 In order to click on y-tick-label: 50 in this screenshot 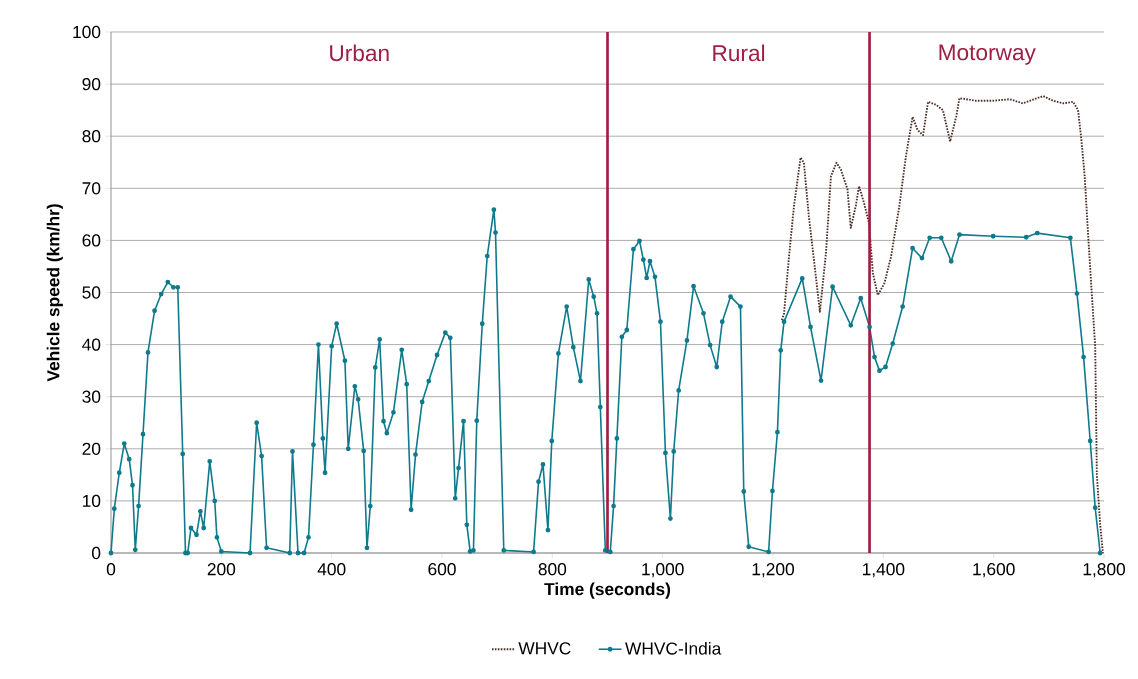, I will do `click(91, 292)`.